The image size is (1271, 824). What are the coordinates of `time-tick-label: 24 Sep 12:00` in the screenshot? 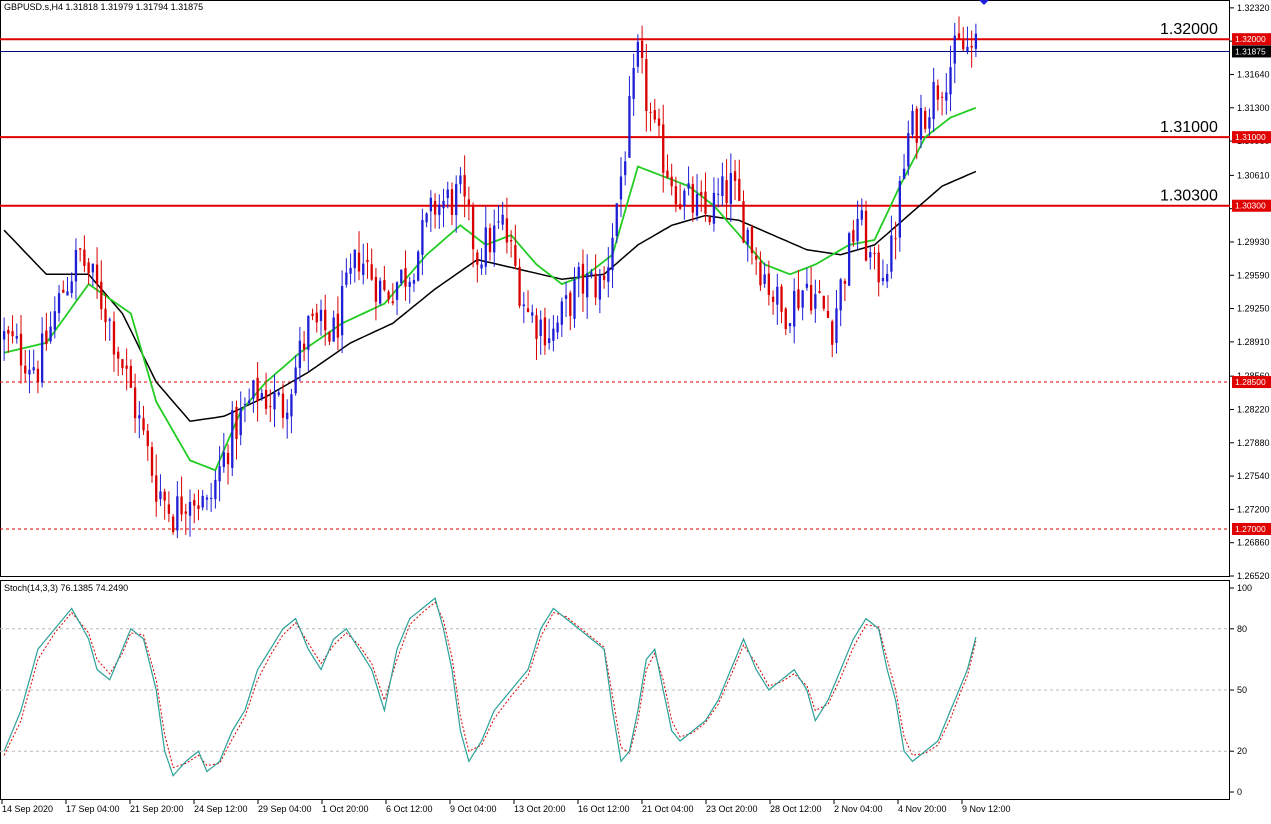 It's located at (221, 809).